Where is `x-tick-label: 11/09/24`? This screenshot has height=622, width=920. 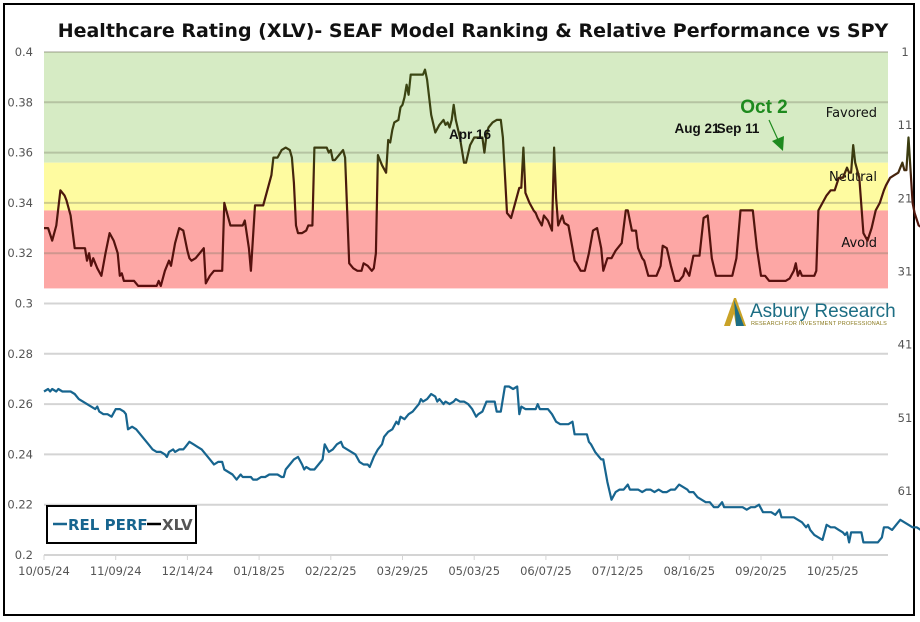 x-tick-label: 11/09/24 is located at coordinates (116, 571).